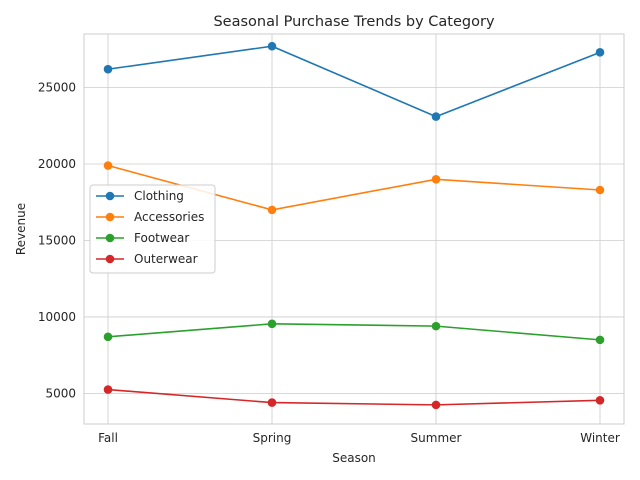 Image resolution: width=640 pixels, height=480 pixels. I want to click on legend-entry: Outerwear, so click(147, 259).